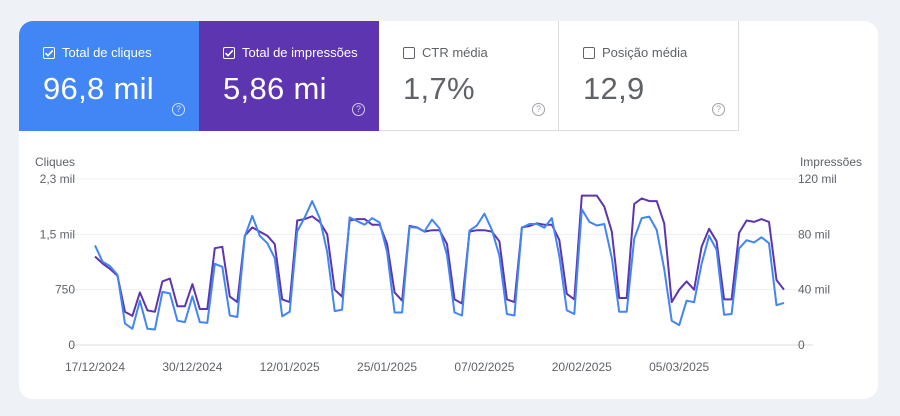 Image resolution: width=900 pixels, height=416 pixels. I want to click on left-tick-label: 750, so click(65, 290).